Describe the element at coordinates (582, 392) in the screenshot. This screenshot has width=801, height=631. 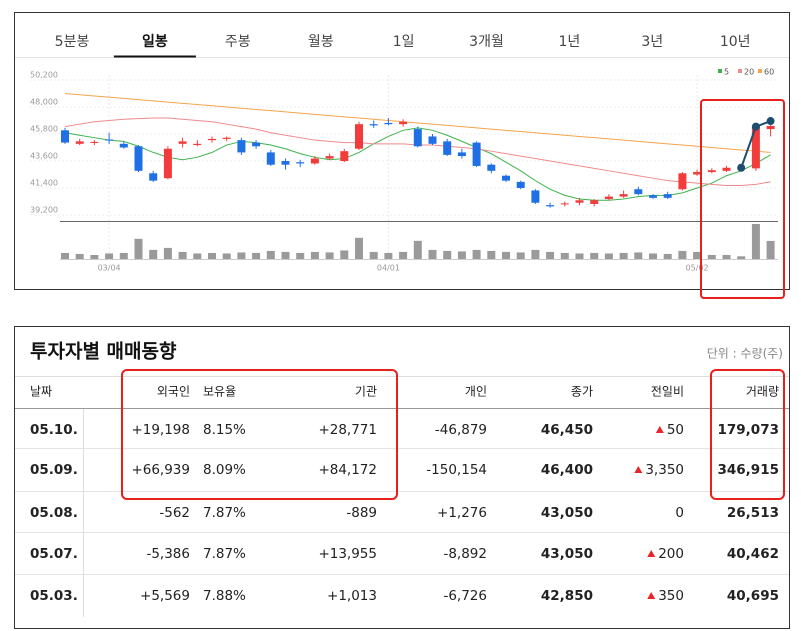
I see `column-header: 종가` at that location.